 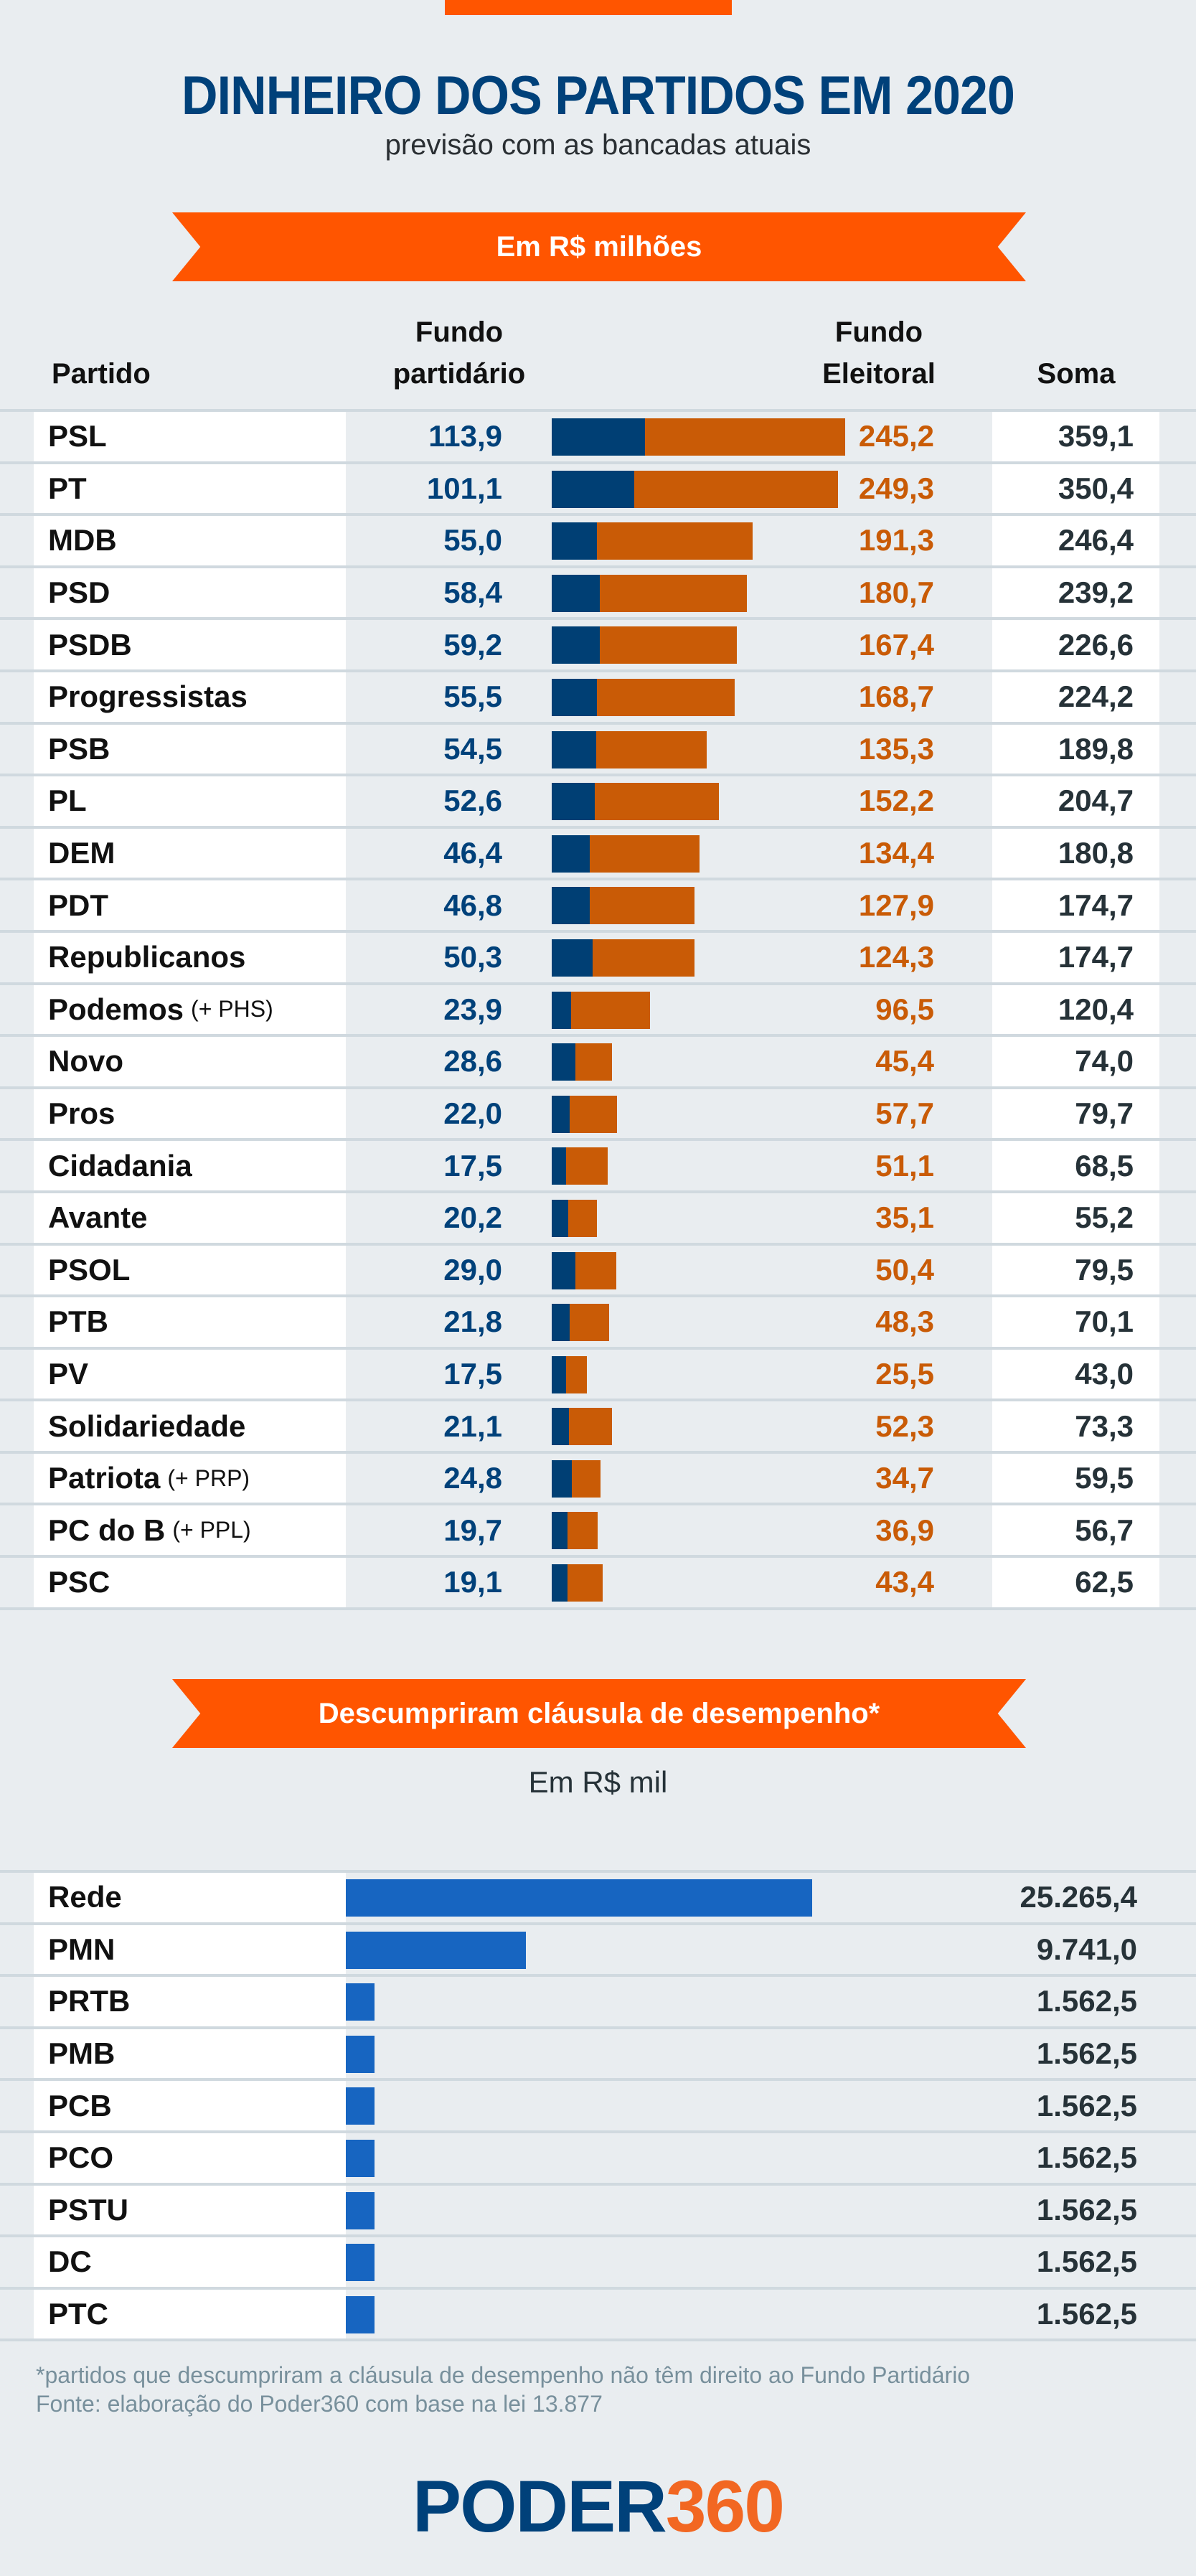 I want to click on table-row: PSB 54,5 135,3 189,8, so click(x=598, y=747).